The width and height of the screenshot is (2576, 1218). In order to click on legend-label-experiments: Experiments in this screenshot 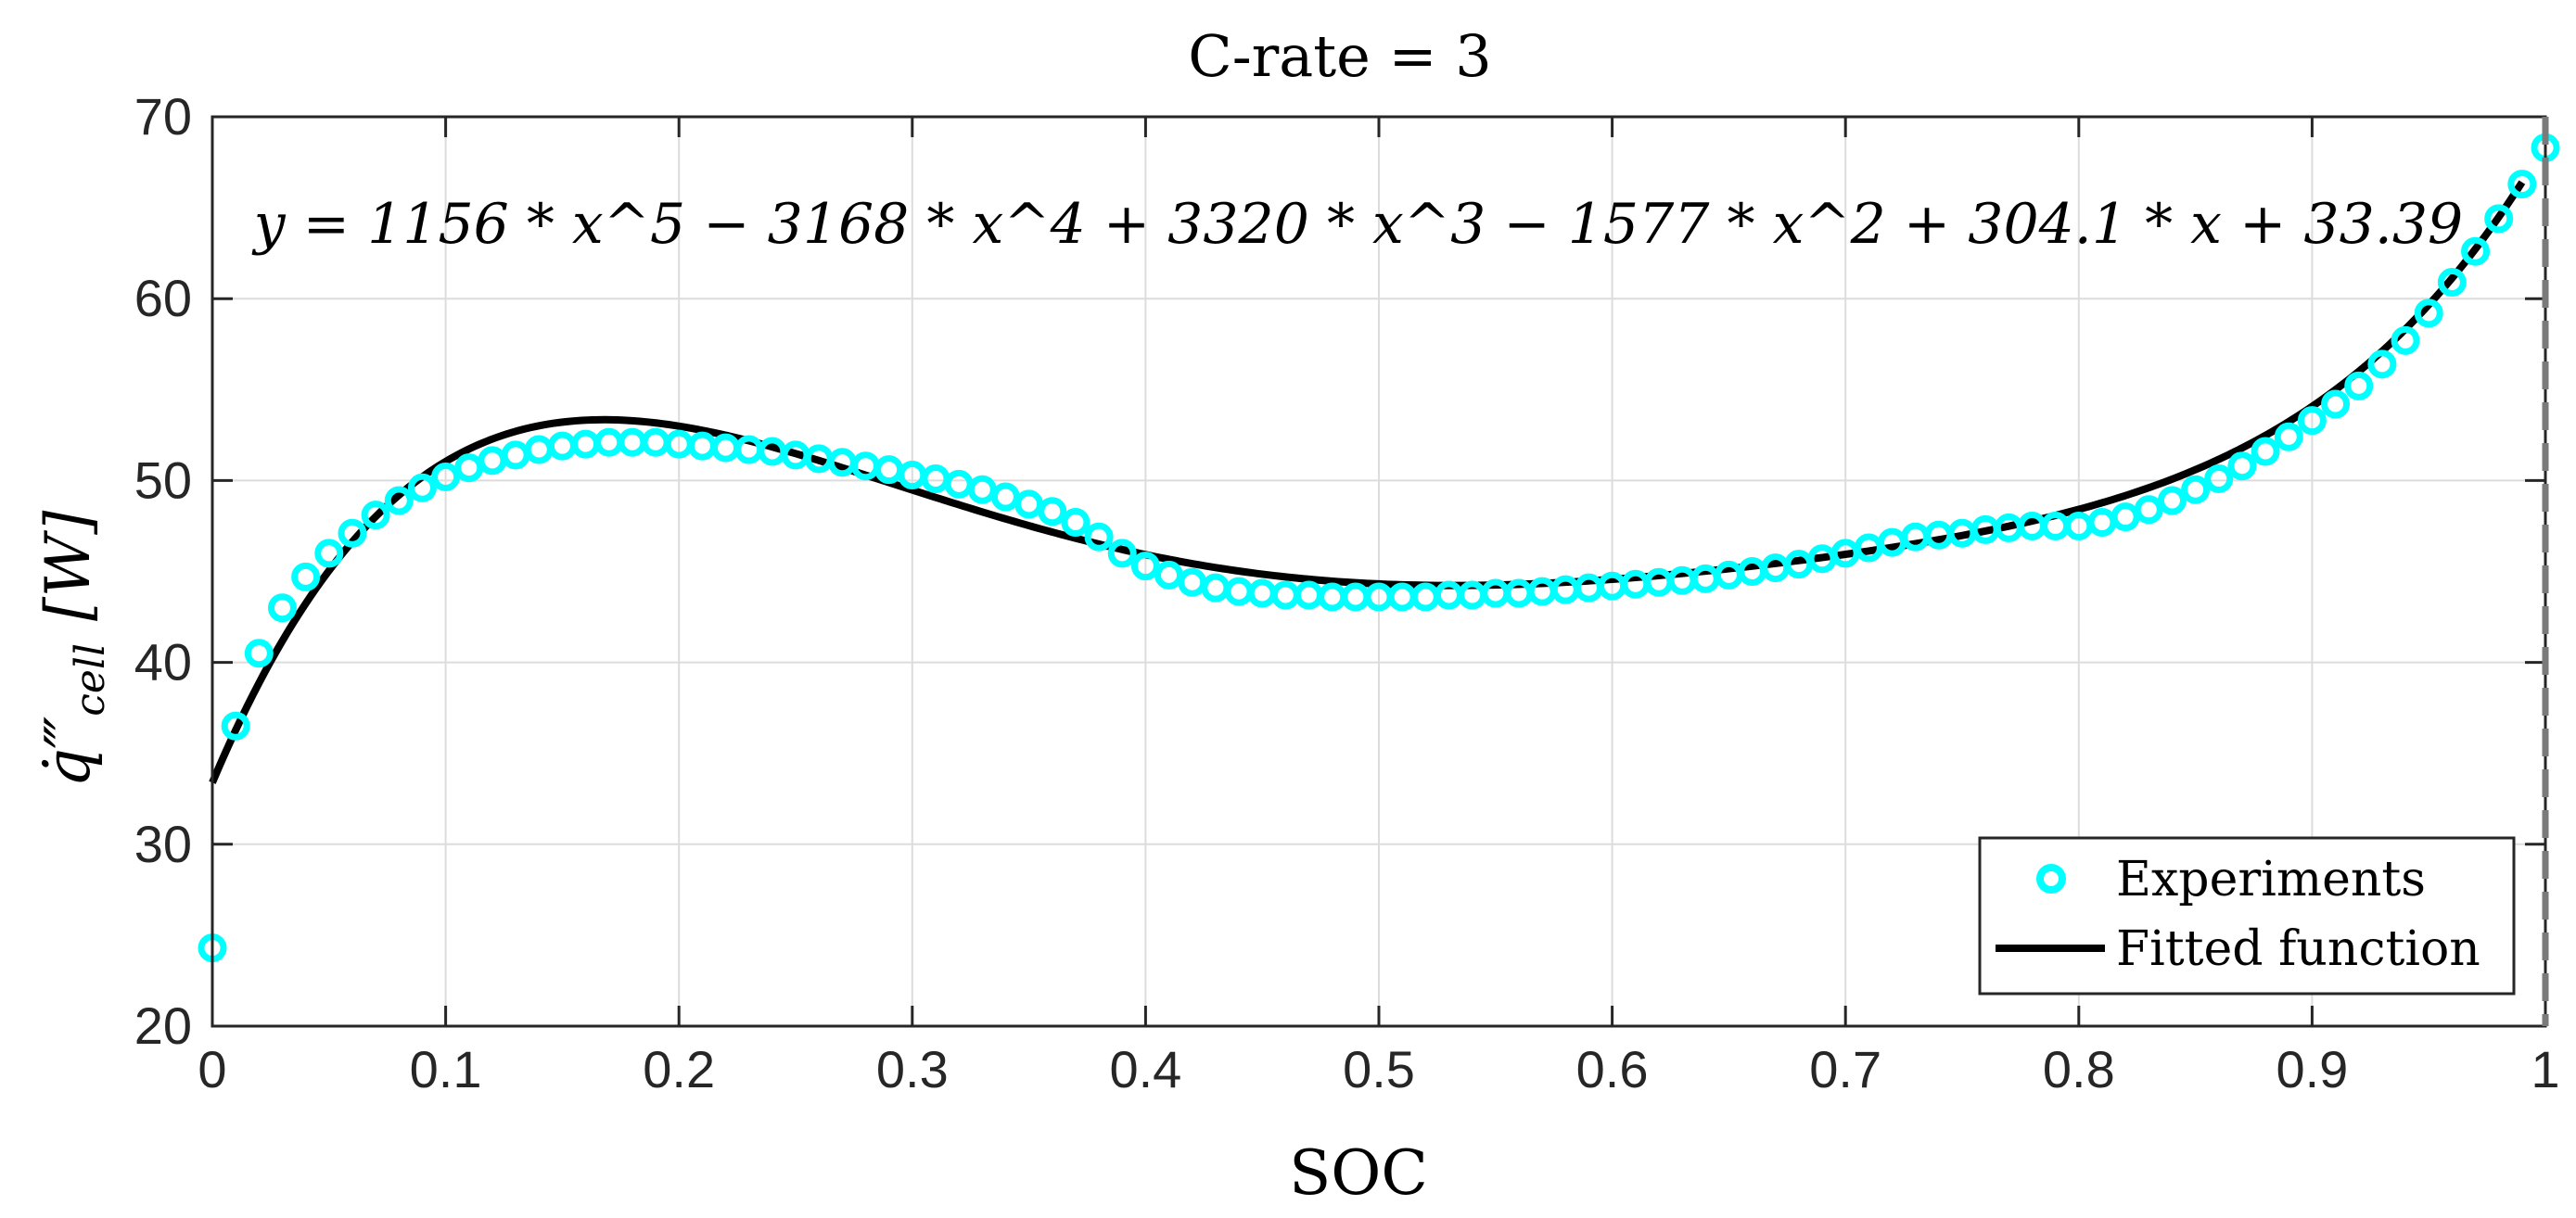, I will do `click(2271, 879)`.